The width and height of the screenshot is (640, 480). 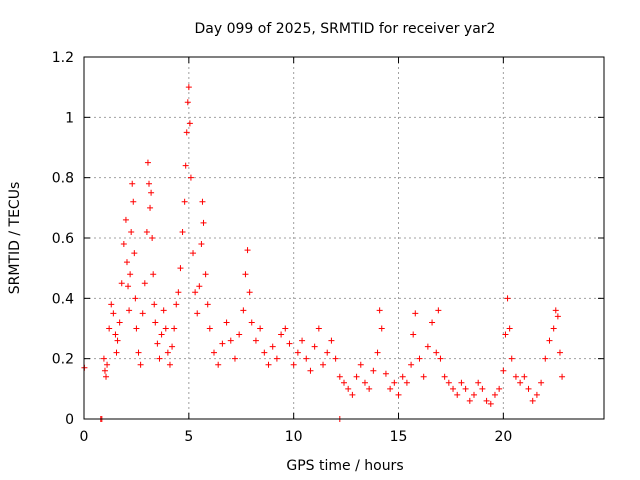 What do you see at coordinates (63, 299) in the screenshot?
I see `y-tick-label: 0.4` at bounding box center [63, 299].